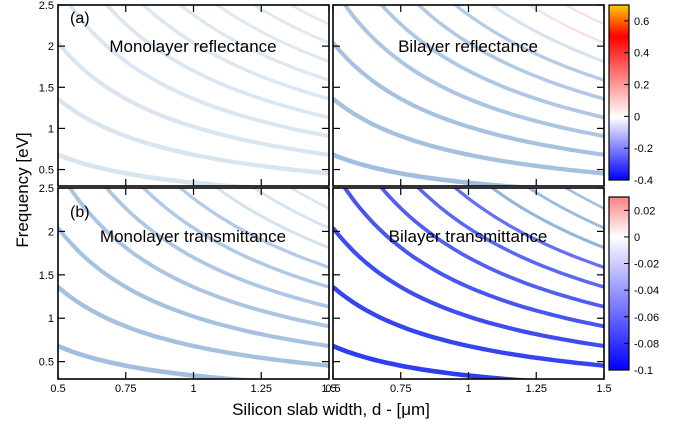 This screenshot has height=425, width=696. I want to click on panel-title-monolayer-transmittance: Monolayer transmittance, so click(193, 236).